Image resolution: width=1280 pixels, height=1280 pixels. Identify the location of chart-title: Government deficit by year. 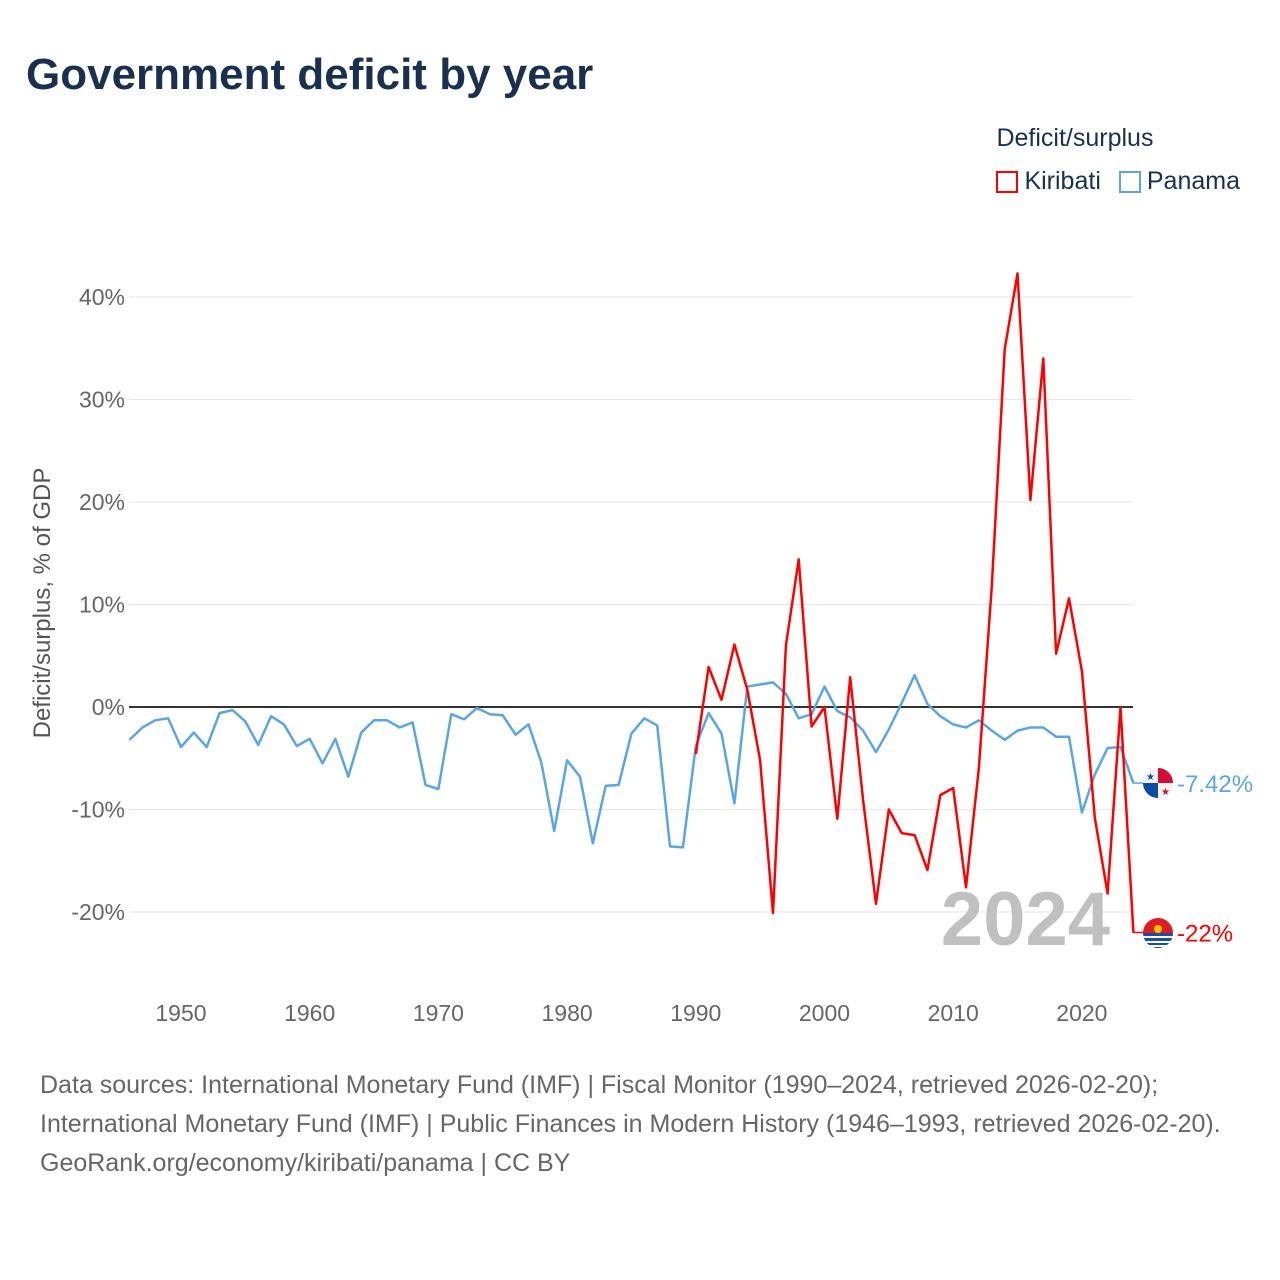
(310, 74).